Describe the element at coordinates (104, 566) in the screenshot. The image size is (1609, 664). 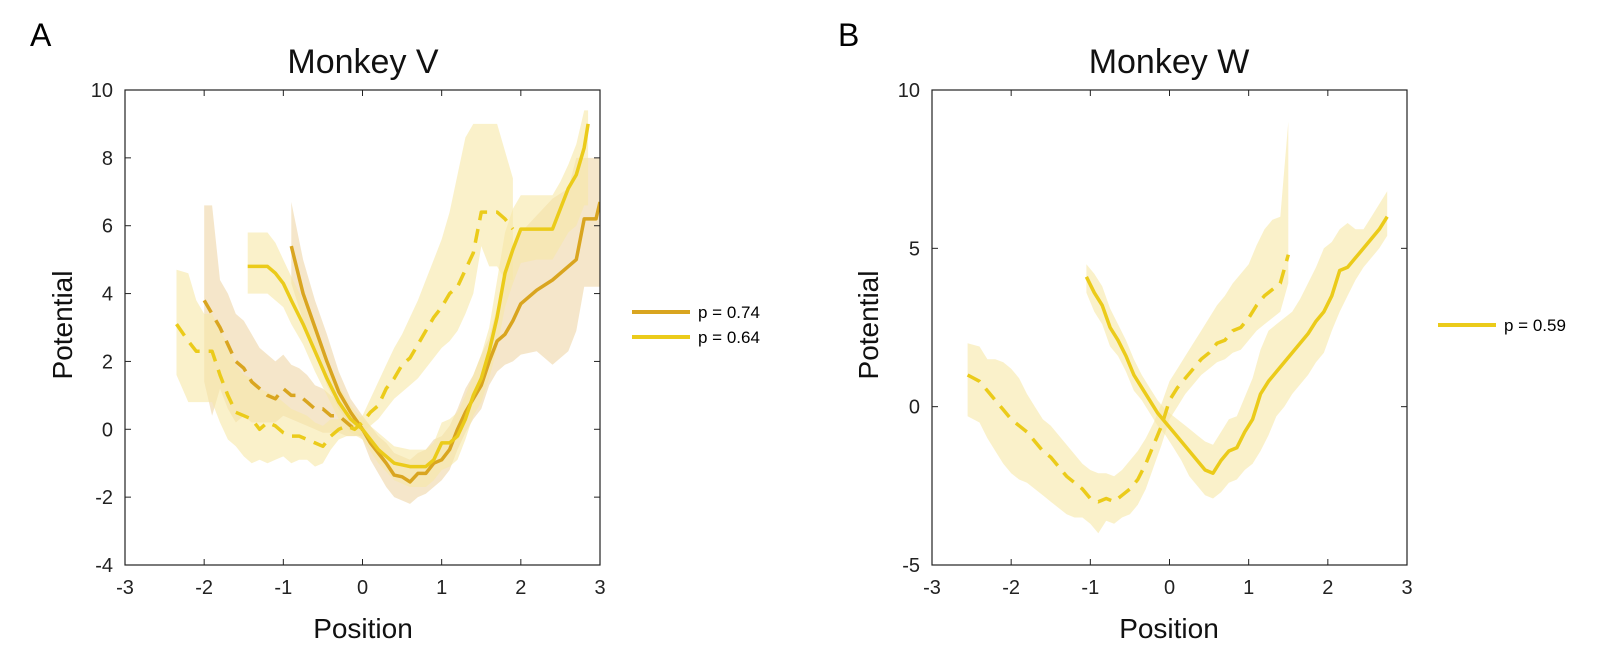
I see `y-tick-label: -4` at that location.